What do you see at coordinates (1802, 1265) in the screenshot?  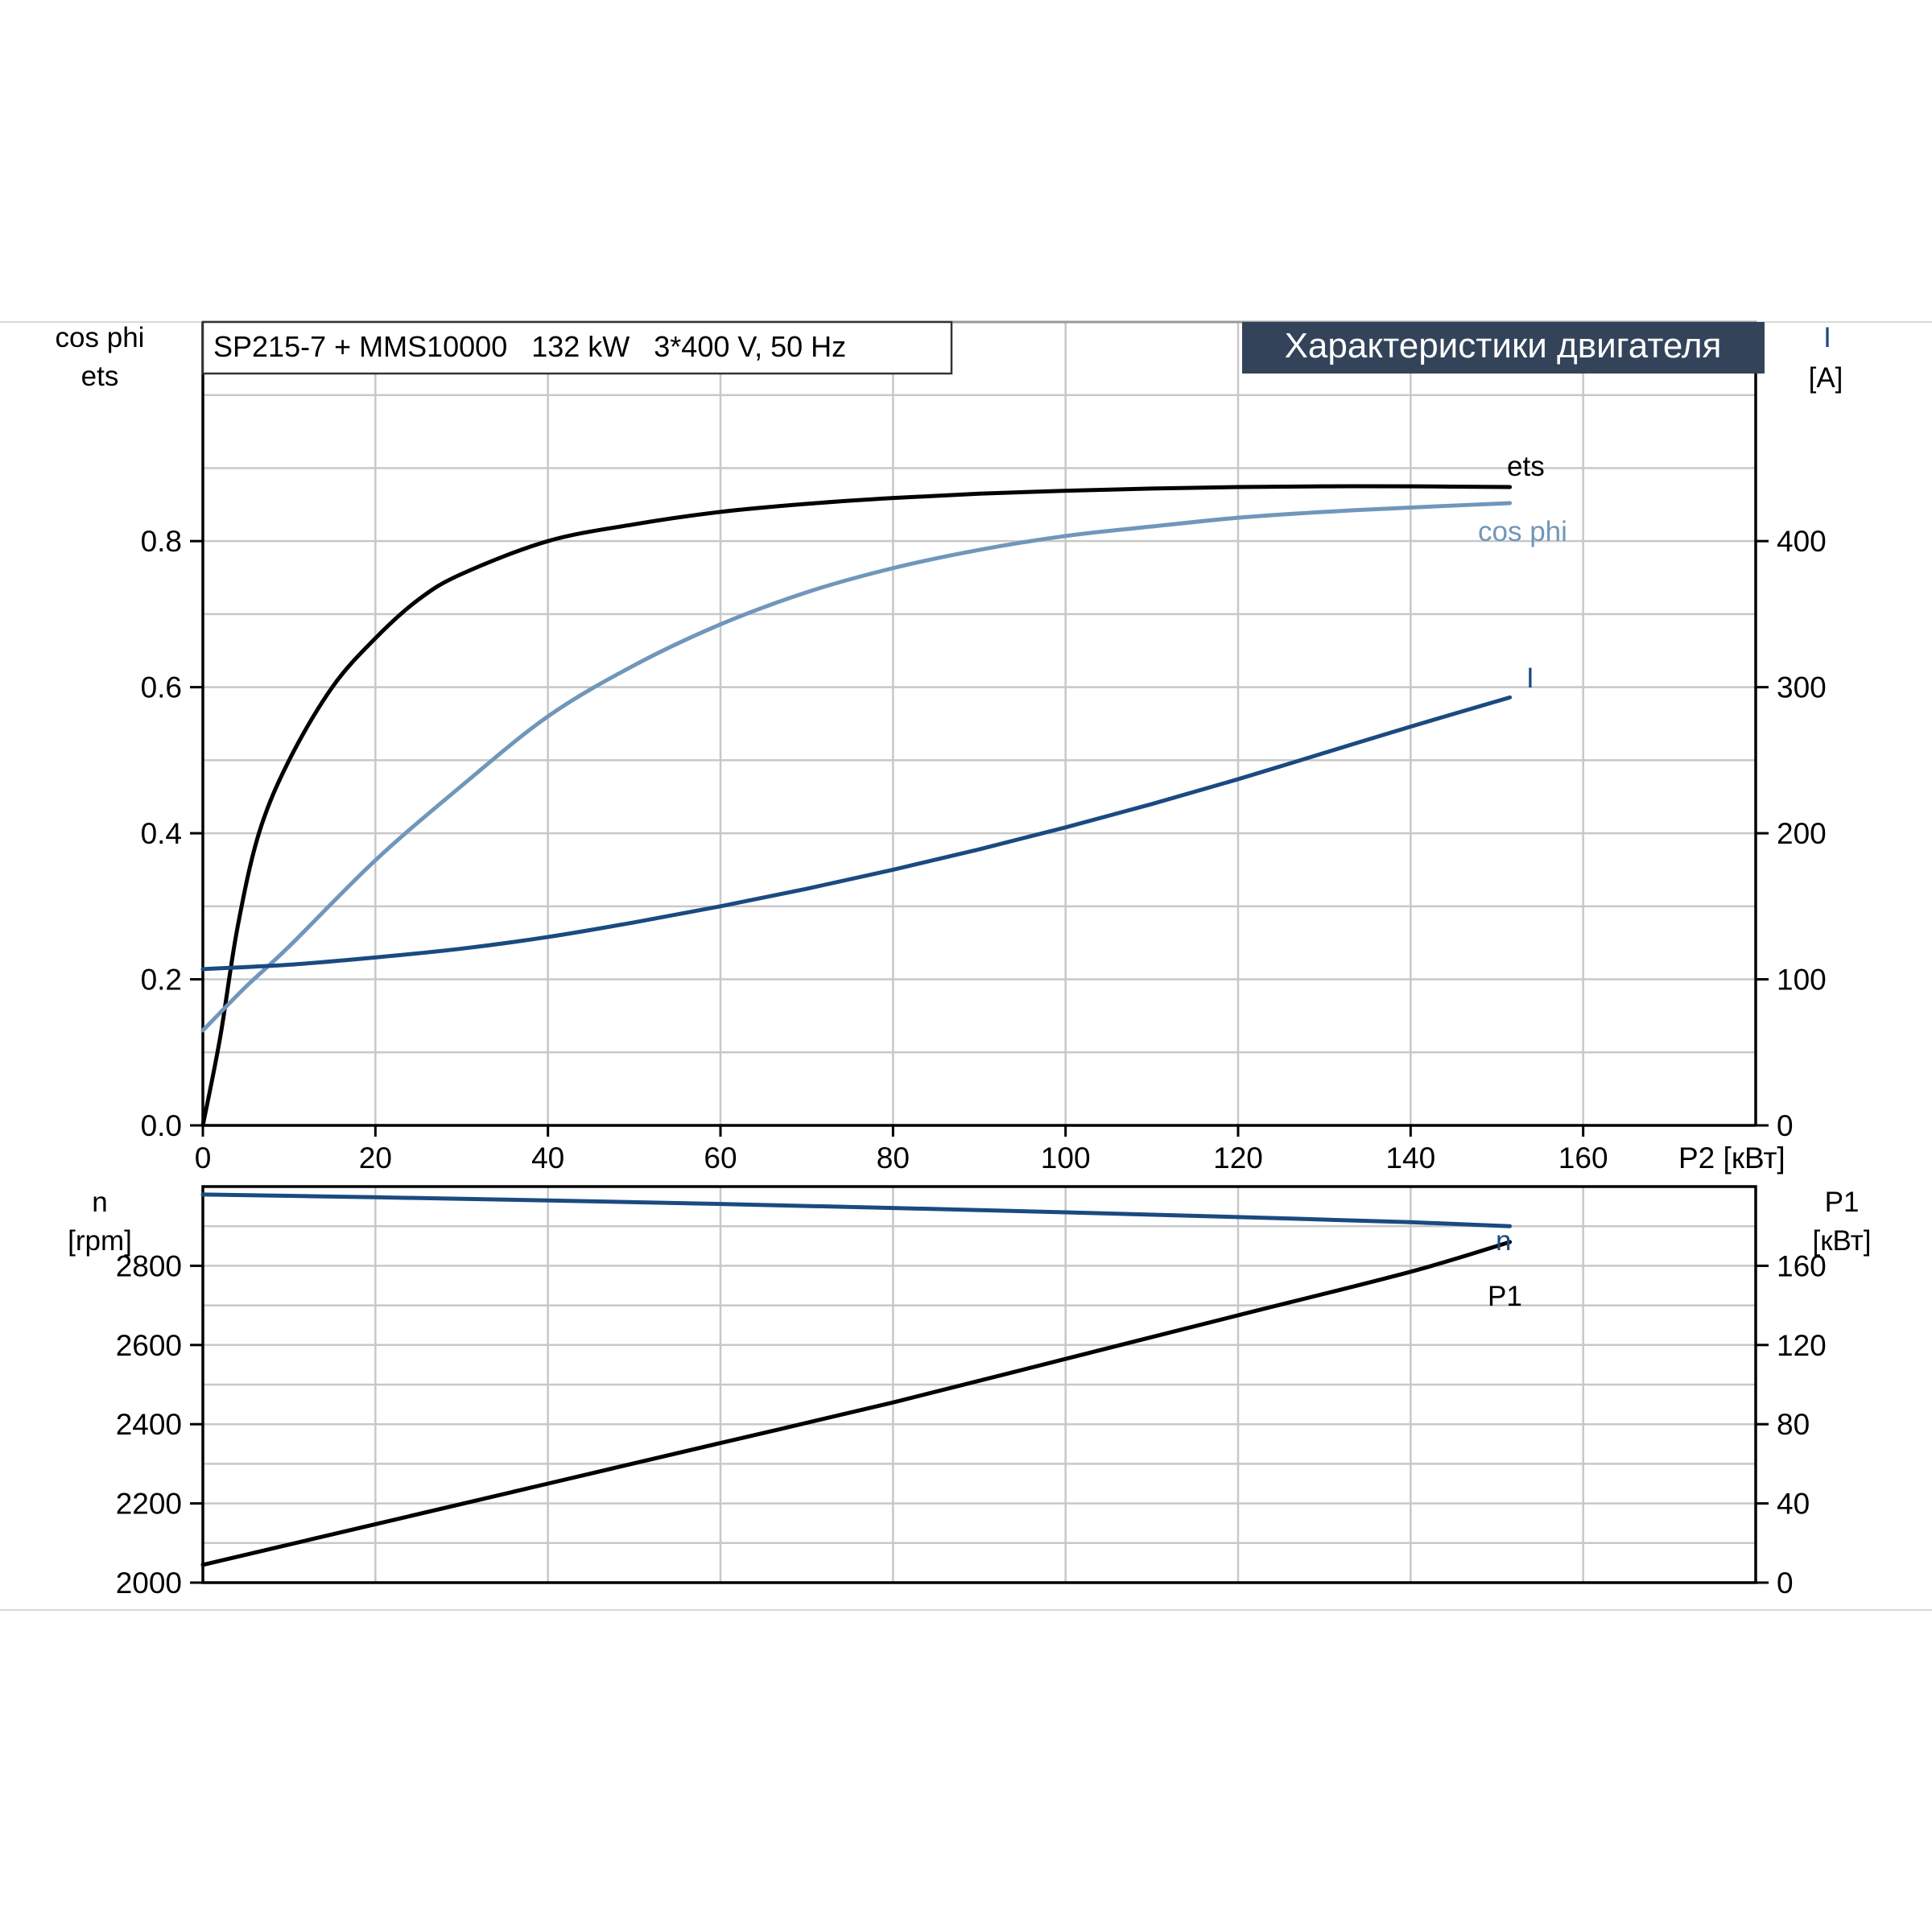 I see `right-tick-label: 160` at bounding box center [1802, 1265].